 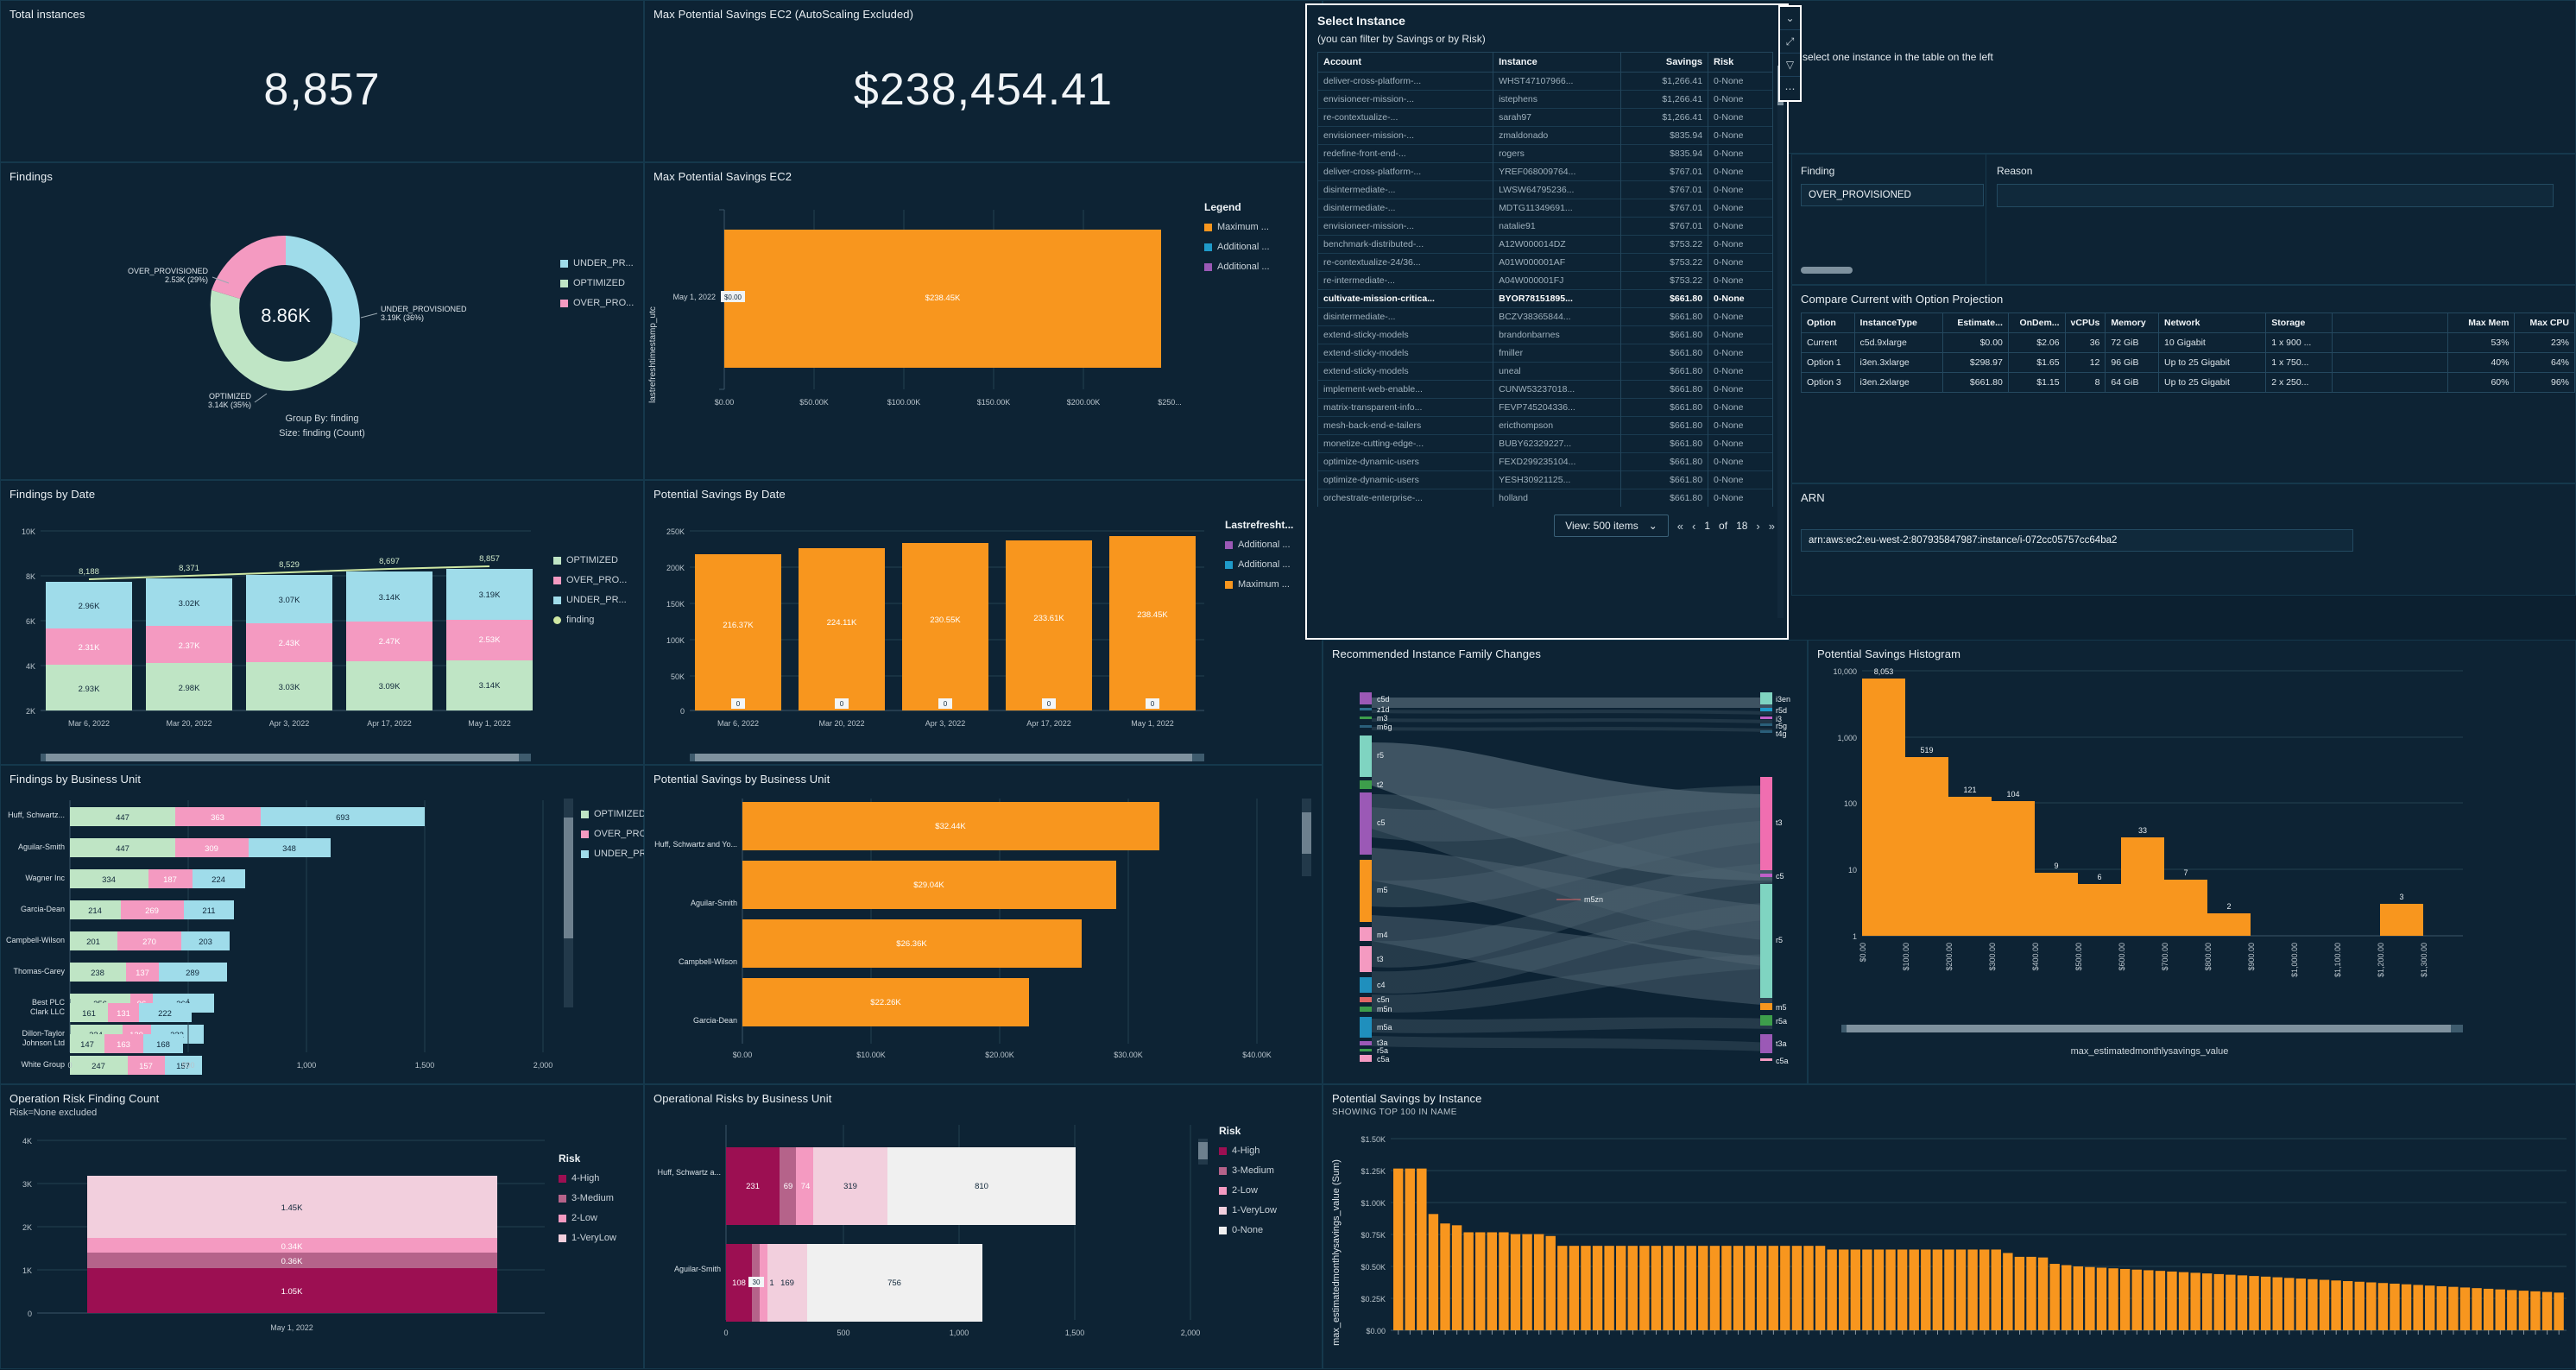 I want to click on last-page-icon: », so click(x=1771, y=526).